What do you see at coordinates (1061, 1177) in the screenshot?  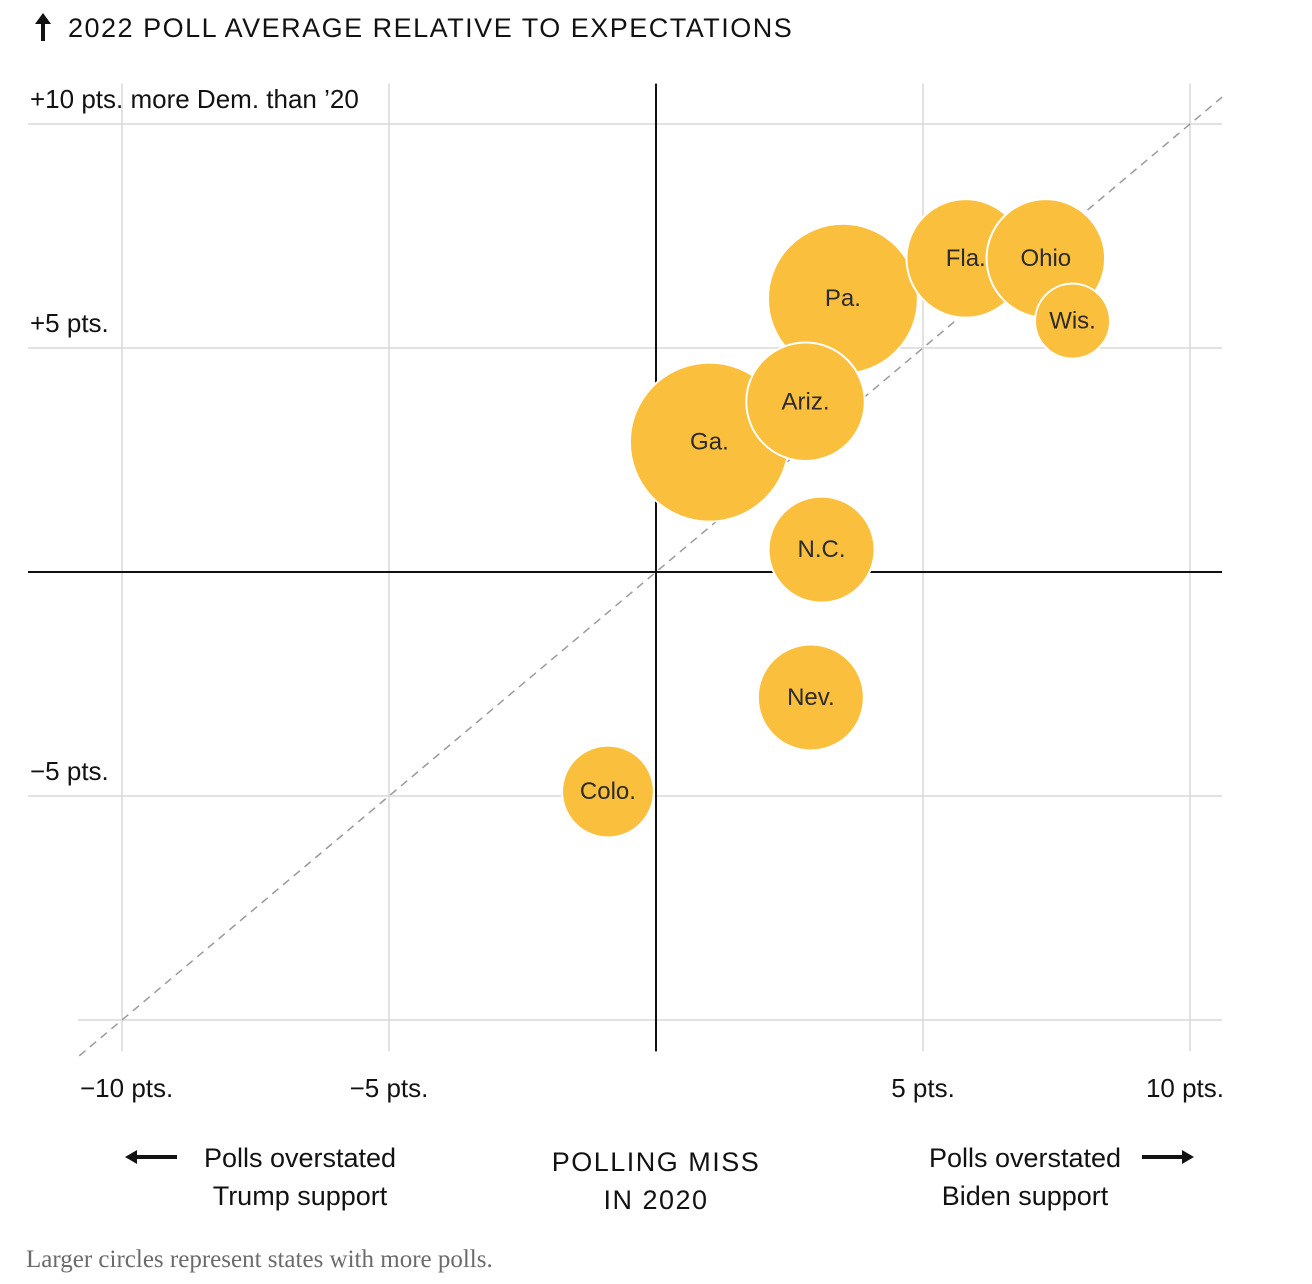 I see `x-annotation-right: Polls overstated Biden support` at bounding box center [1061, 1177].